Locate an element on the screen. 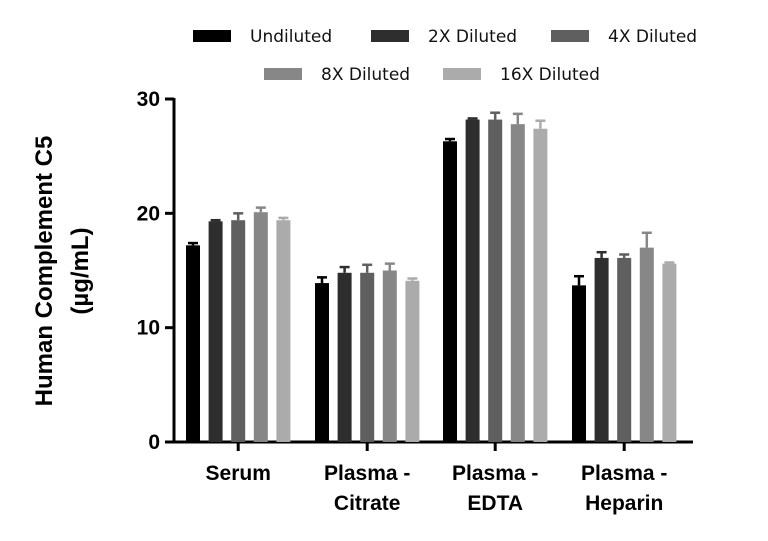 The image size is (768, 541). y-tick-label: 10 is located at coordinates (148, 328).